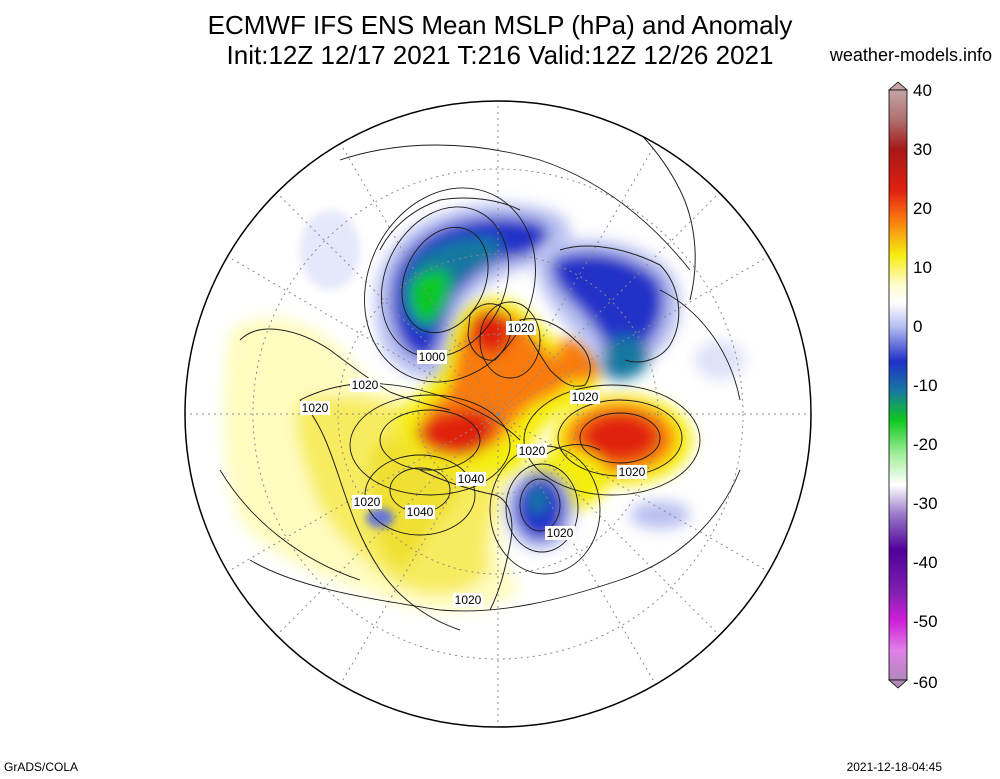 The height and width of the screenshot is (779, 1000). I want to click on colorbar-tick-label: -20, so click(925, 444).